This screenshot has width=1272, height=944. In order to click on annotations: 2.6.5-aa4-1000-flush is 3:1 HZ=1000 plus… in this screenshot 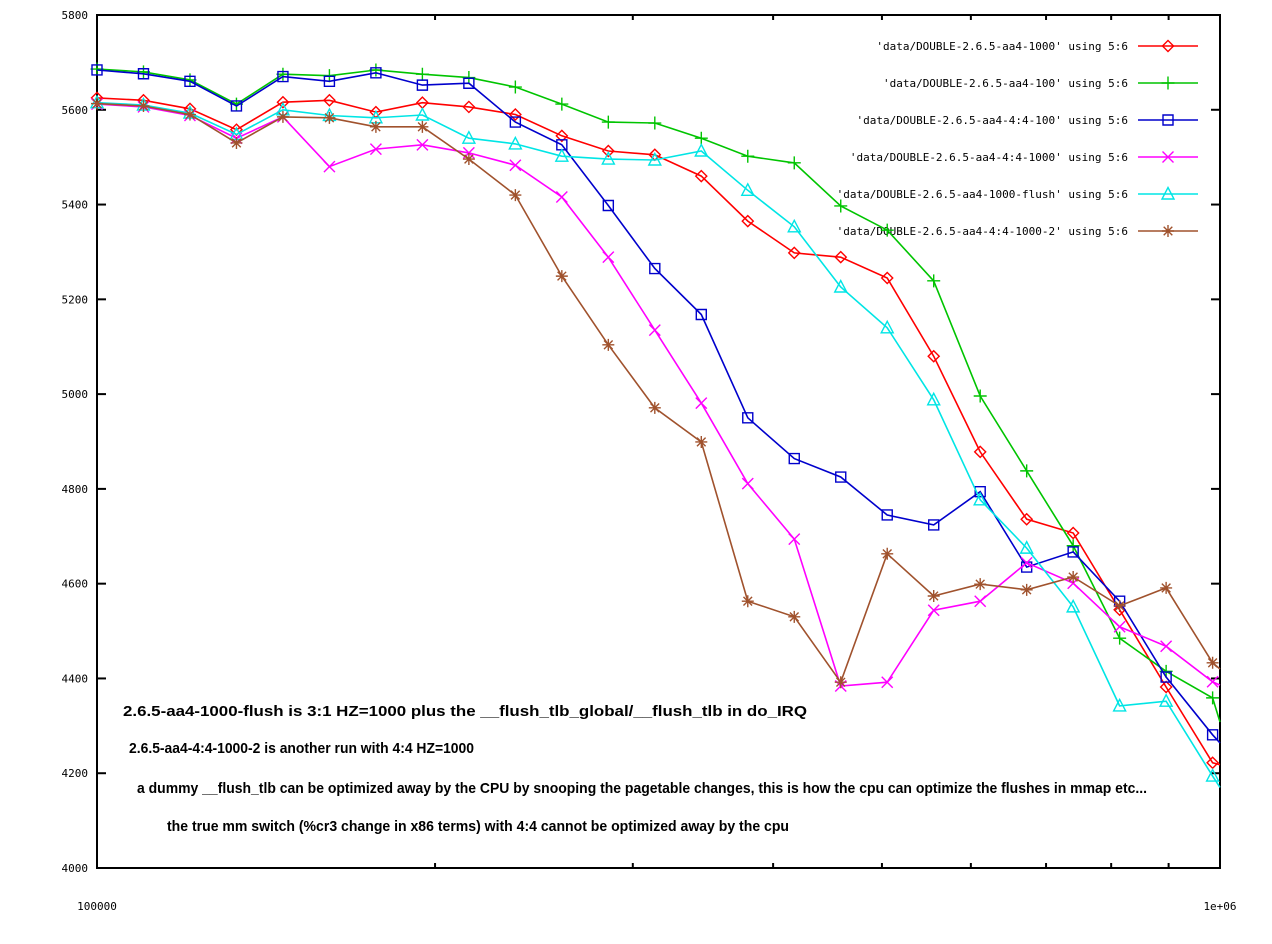, I will do `click(635, 769)`.